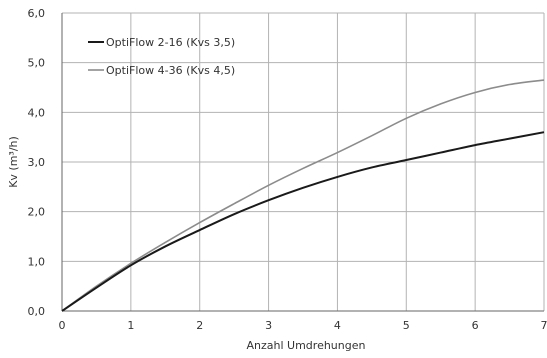 This screenshot has width=547, height=358. What do you see at coordinates (37, 112) in the screenshot?
I see `y-tick-label: 4,0` at bounding box center [37, 112].